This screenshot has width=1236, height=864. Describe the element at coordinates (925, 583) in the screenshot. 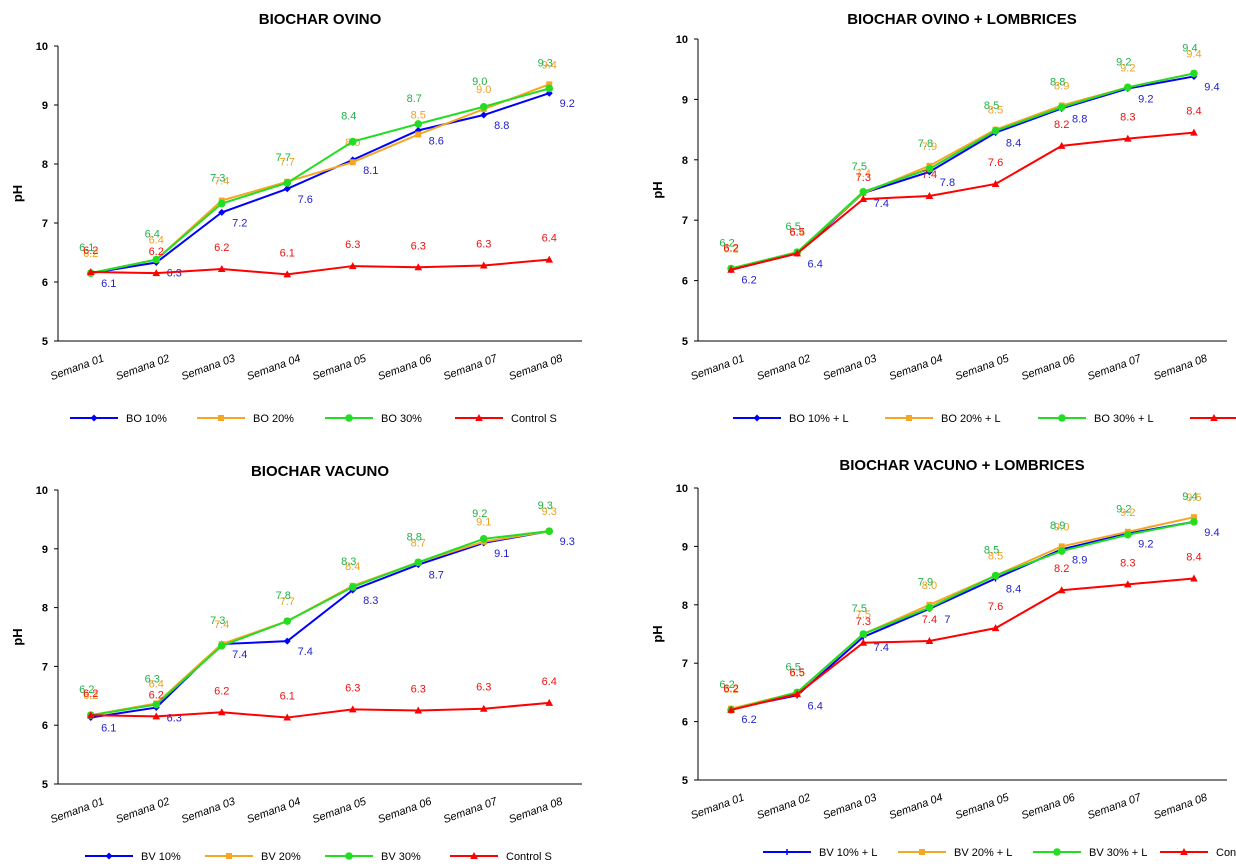

I see `data-label: 7.9` at that location.